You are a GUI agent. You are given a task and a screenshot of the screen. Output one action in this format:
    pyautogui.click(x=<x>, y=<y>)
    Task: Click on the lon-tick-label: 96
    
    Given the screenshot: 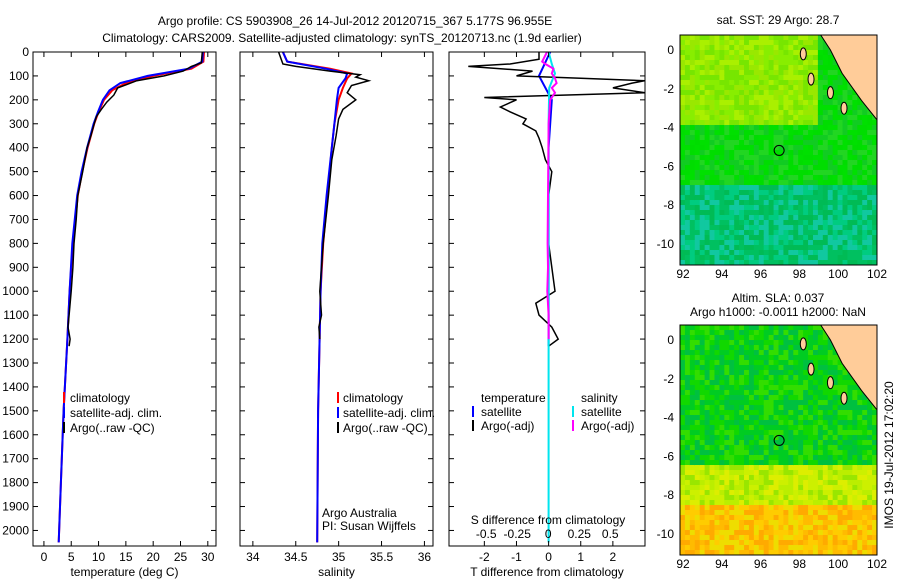 What is the action you would take?
    pyautogui.click(x=761, y=564)
    